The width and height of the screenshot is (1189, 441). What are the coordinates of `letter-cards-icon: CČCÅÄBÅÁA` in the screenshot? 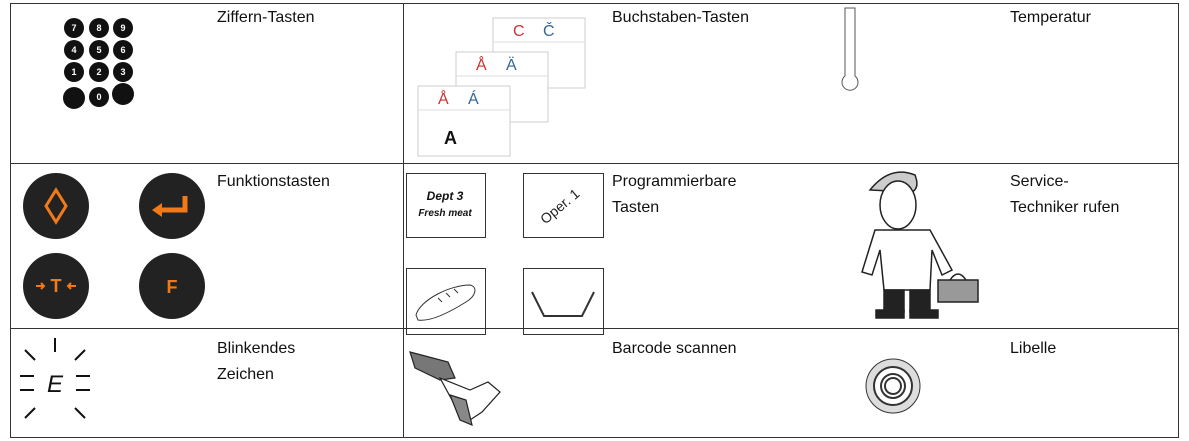 It's located at (501, 87).